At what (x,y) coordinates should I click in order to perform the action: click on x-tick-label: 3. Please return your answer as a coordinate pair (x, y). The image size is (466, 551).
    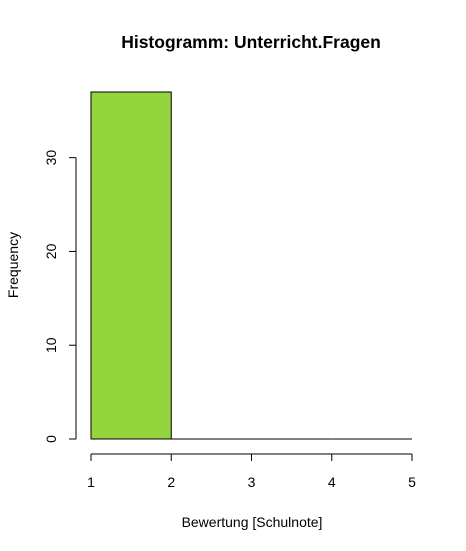
    Looking at the image, I should click on (252, 482).